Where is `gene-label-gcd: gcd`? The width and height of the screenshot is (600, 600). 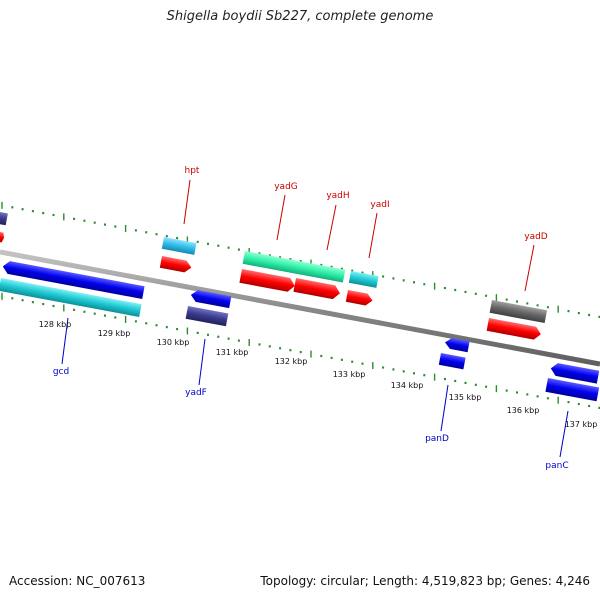
gene-label-gcd: gcd is located at coordinates (61, 372).